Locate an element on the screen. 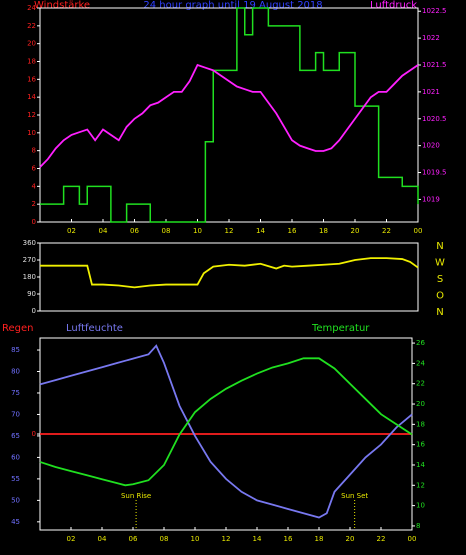 Image resolution: width=466 pixels, height=555 pixels. y-tick-label: 180 is located at coordinates (29, 277).